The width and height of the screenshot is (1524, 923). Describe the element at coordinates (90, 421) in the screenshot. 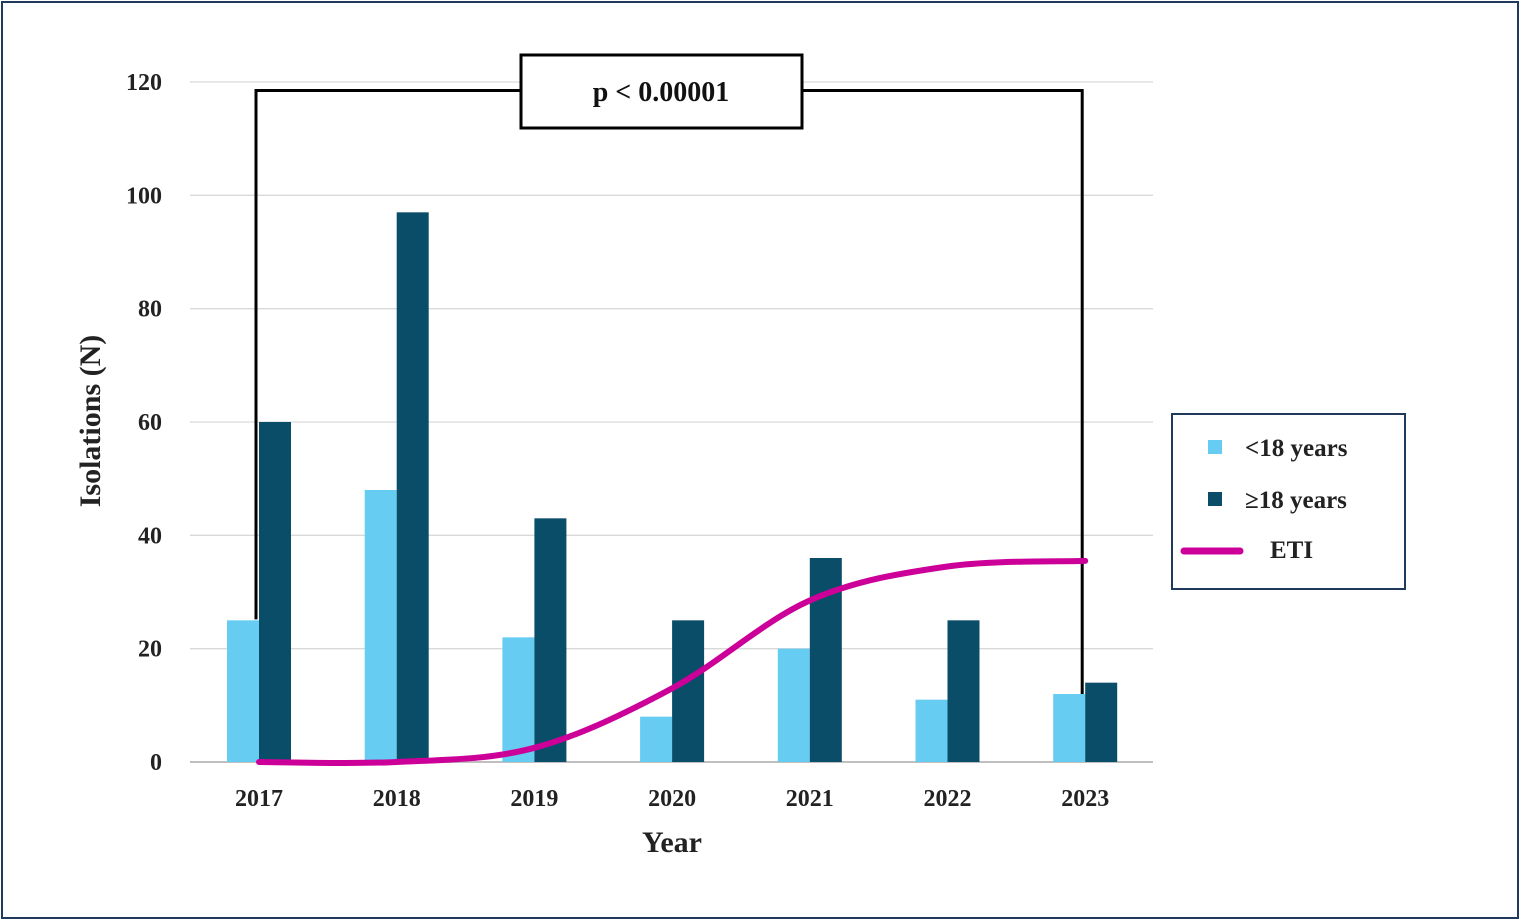

I see `y-axis-title: Isolations (N)` at that location.